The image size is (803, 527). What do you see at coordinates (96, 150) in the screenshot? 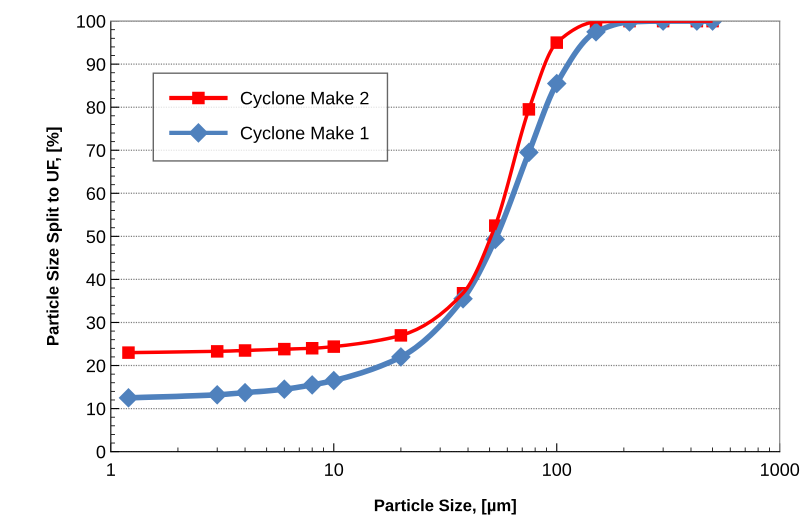
I see `y-tick-label: 70` at bounding box center [96, 150].